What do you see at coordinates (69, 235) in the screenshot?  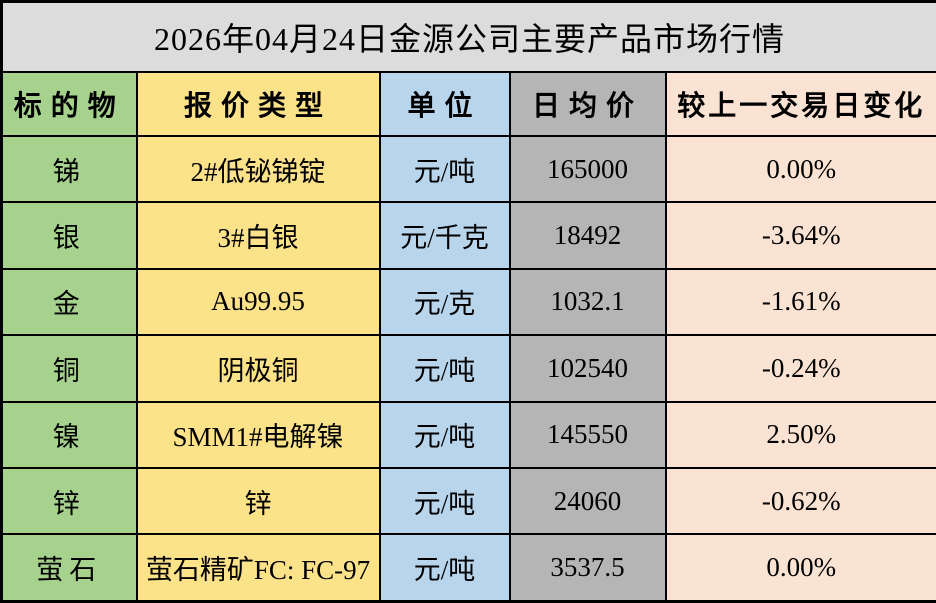 I see `cell-target: 银` at bounding box center [69, 235].